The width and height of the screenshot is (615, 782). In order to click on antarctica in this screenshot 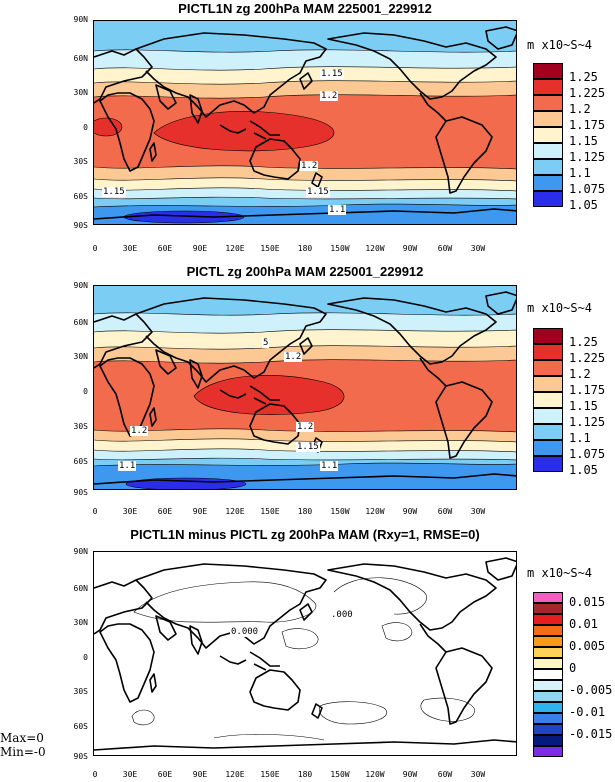, I will do `click(305, 745)`.